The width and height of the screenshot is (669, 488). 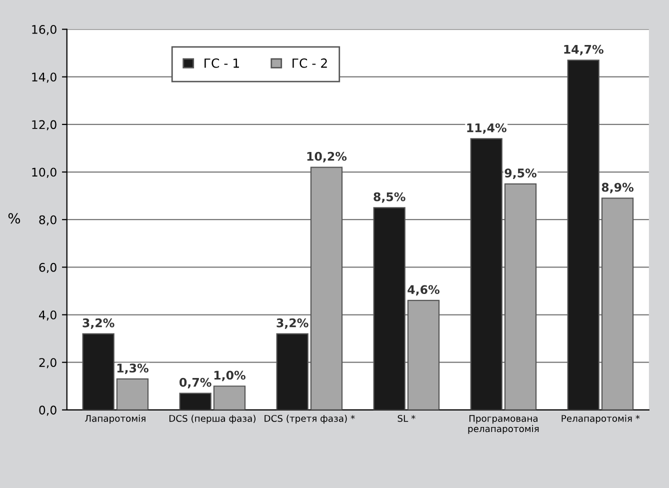 I want to click on legend-label: ГС - 1, so click(x=221, y=63).